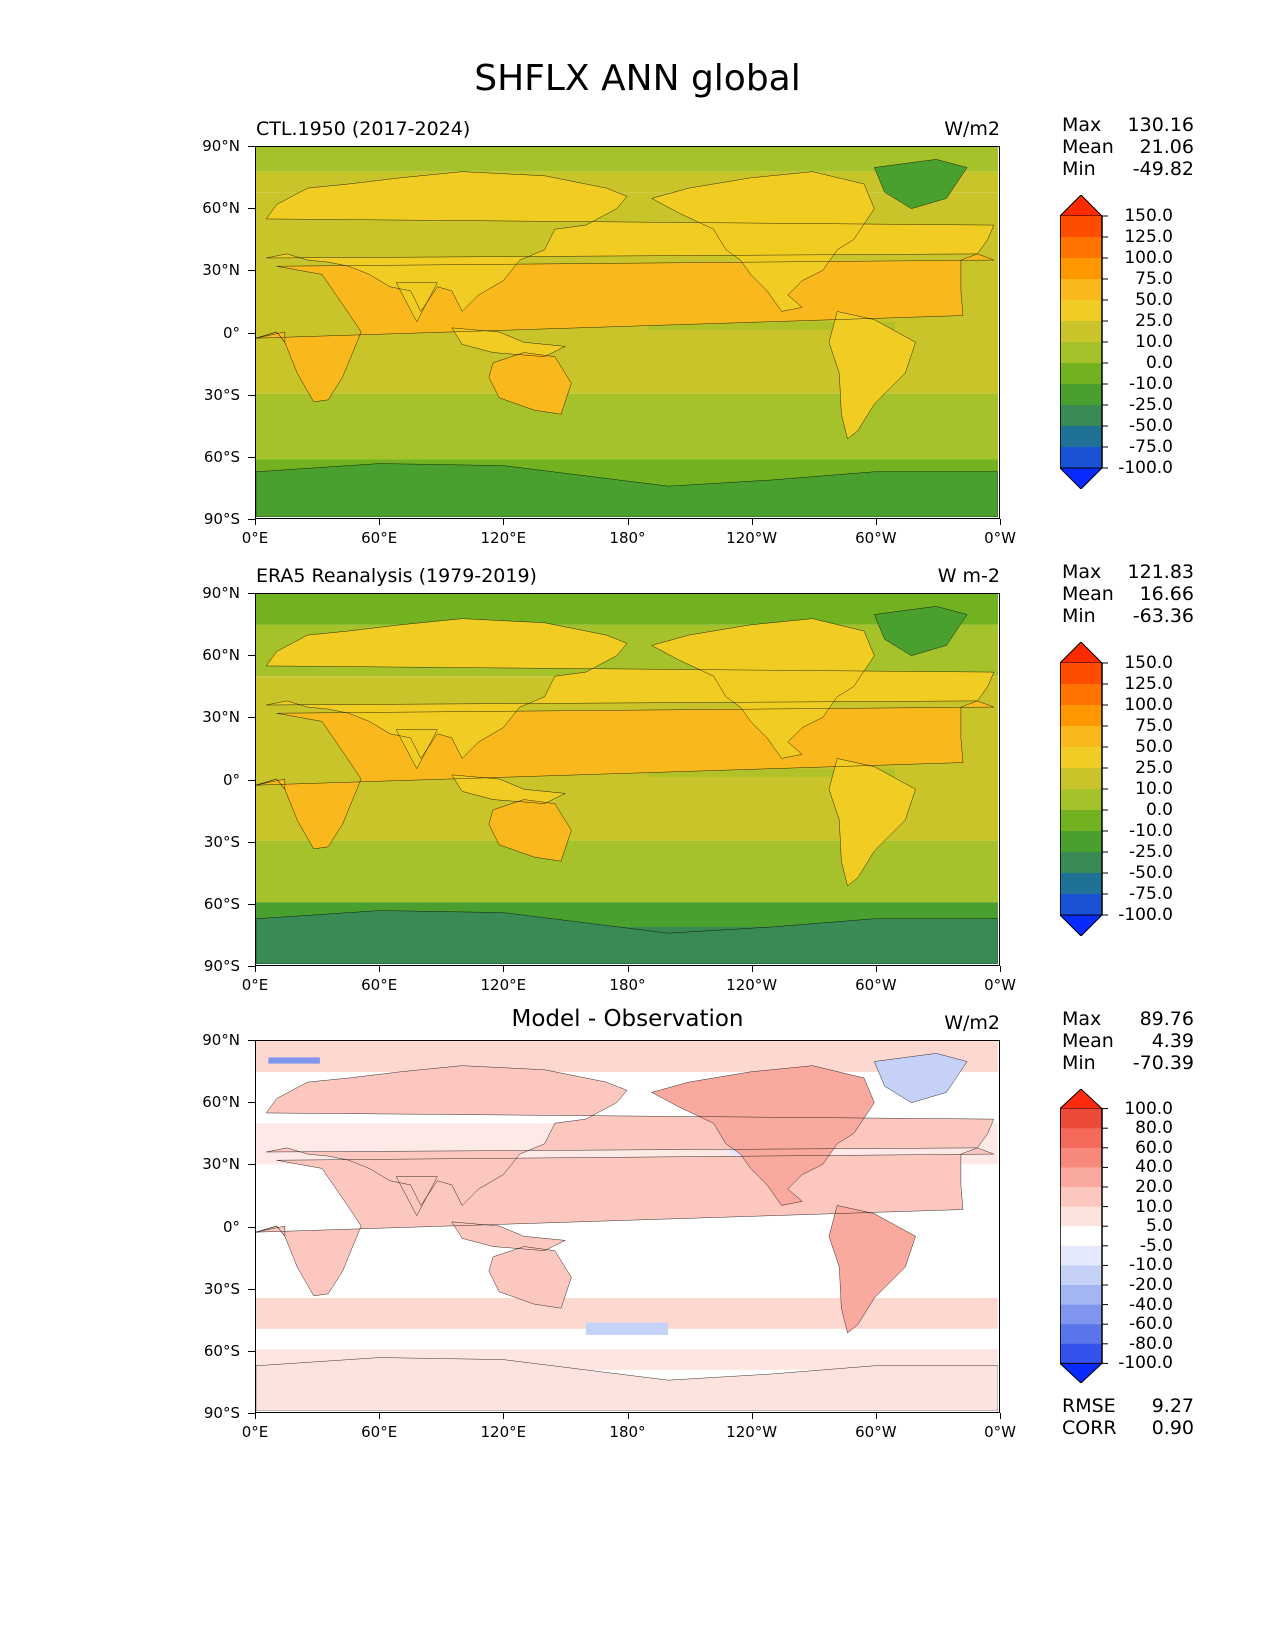 This screenshot has height=1650, width=1275. What do you see at coordinates (221, 1164) in the screenshot?
I see `y-tick-label: 30°N` at bounding box center [221, 1164].